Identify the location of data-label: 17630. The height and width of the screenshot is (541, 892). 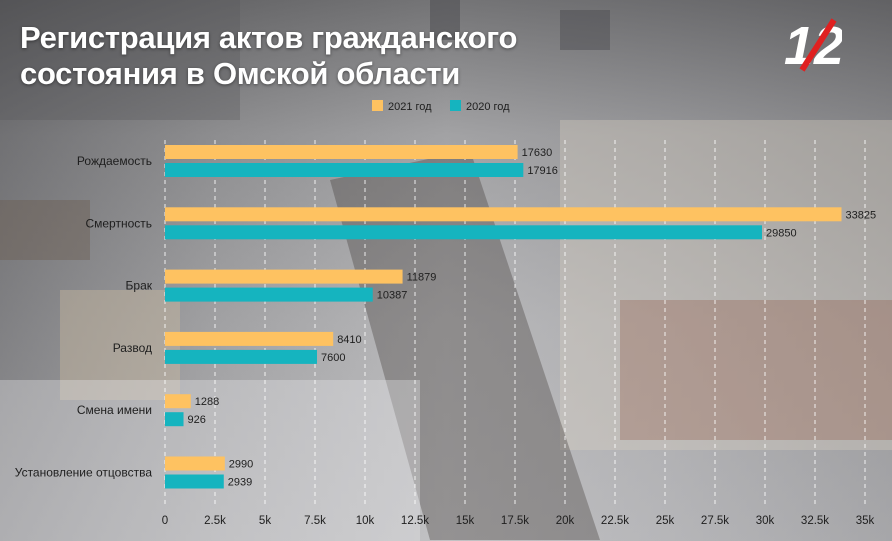
(537, 153).